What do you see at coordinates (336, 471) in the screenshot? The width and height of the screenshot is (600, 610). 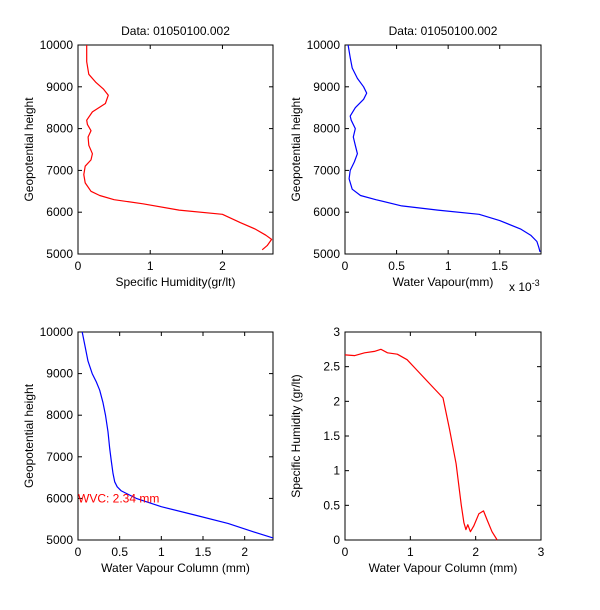 I see `y-tick-label: 1` at bounding box center [336, 471].